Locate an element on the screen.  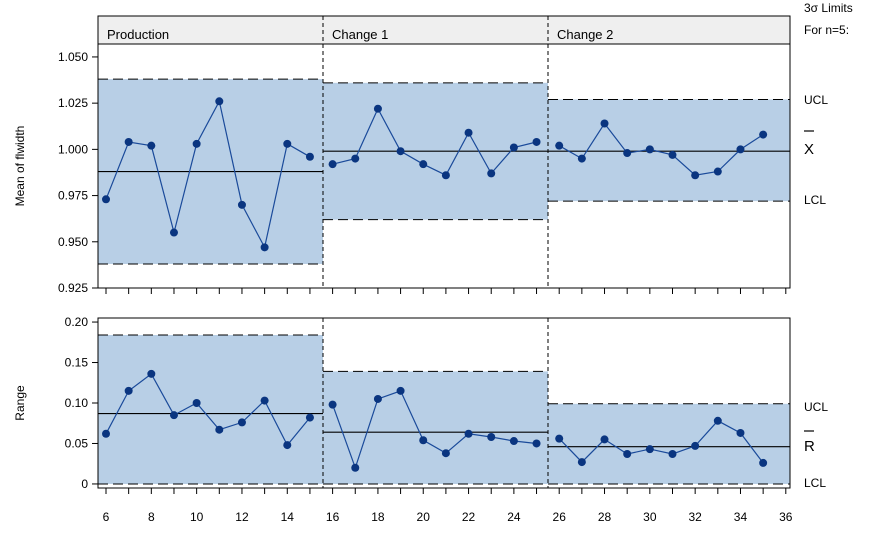
x-tick-label: 14 is located at coordinates (288, 517).